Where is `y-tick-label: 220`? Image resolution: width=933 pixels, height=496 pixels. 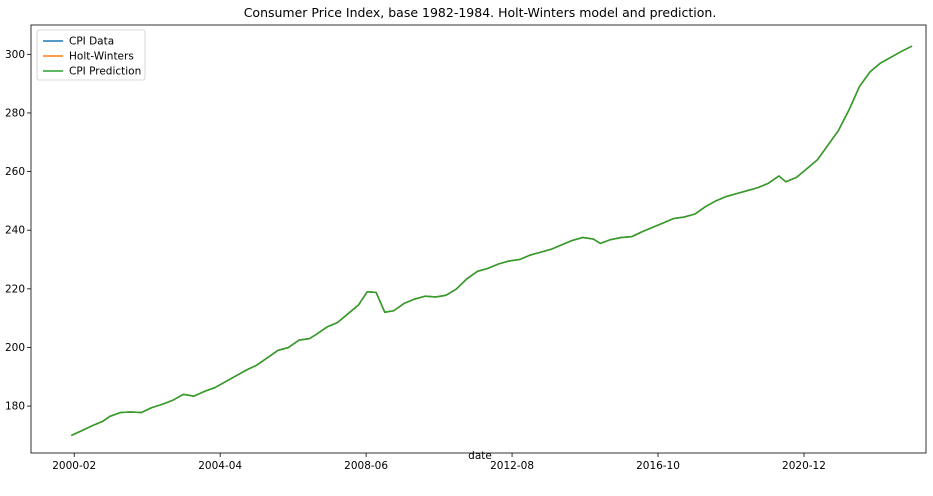 y-tick-label: 220 is located at coordinates (15, 289).